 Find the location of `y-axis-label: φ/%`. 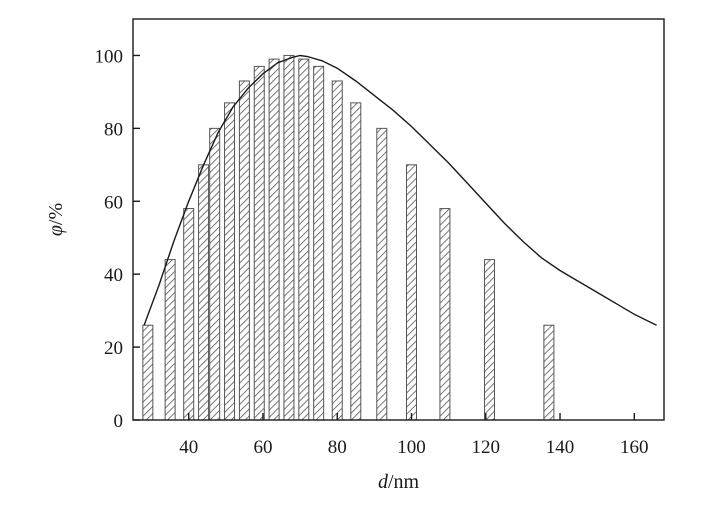

y-axis-label: φ/% is located at coordinates (56, 219).